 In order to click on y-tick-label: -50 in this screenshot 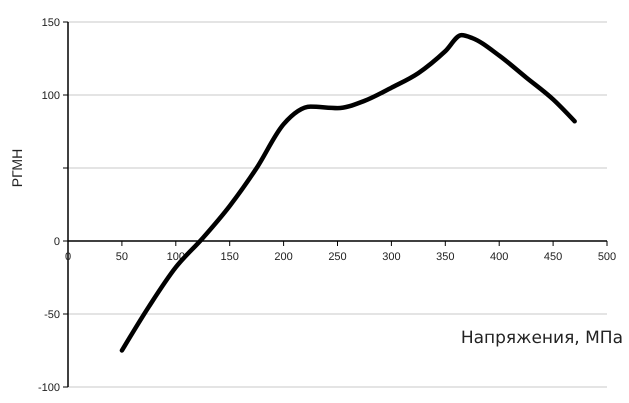, I will do `click(52, 314)`.